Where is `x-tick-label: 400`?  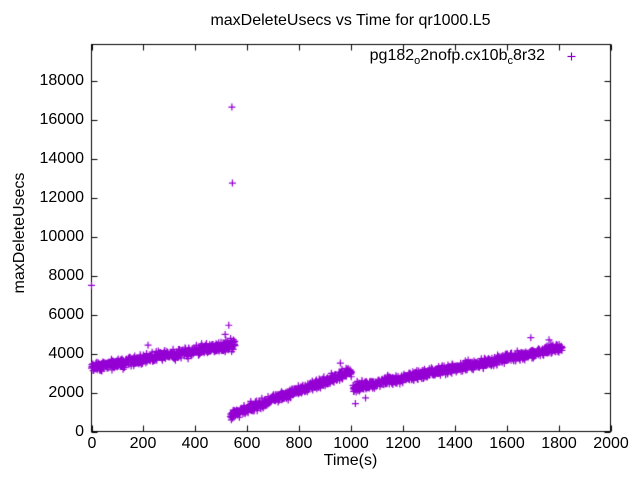
x-tick-label: 400 is located at coordinates (195, 443).